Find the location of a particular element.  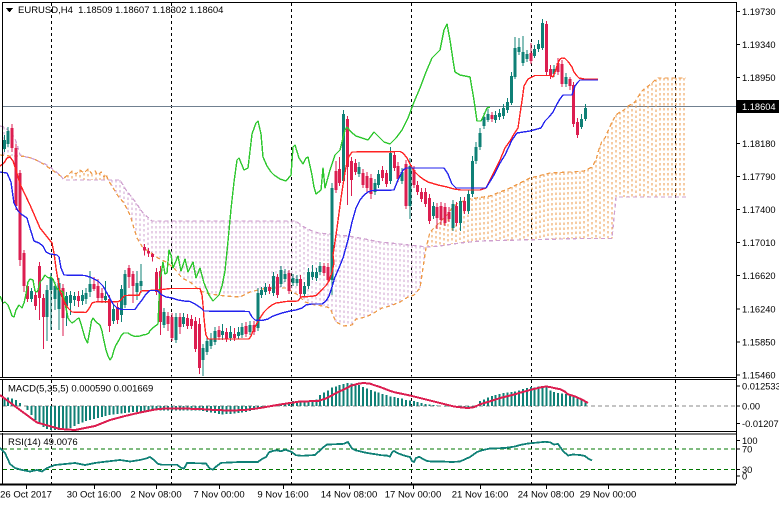

svg-text: 29 Nov 00:00 is located at coordinates (608, 495).